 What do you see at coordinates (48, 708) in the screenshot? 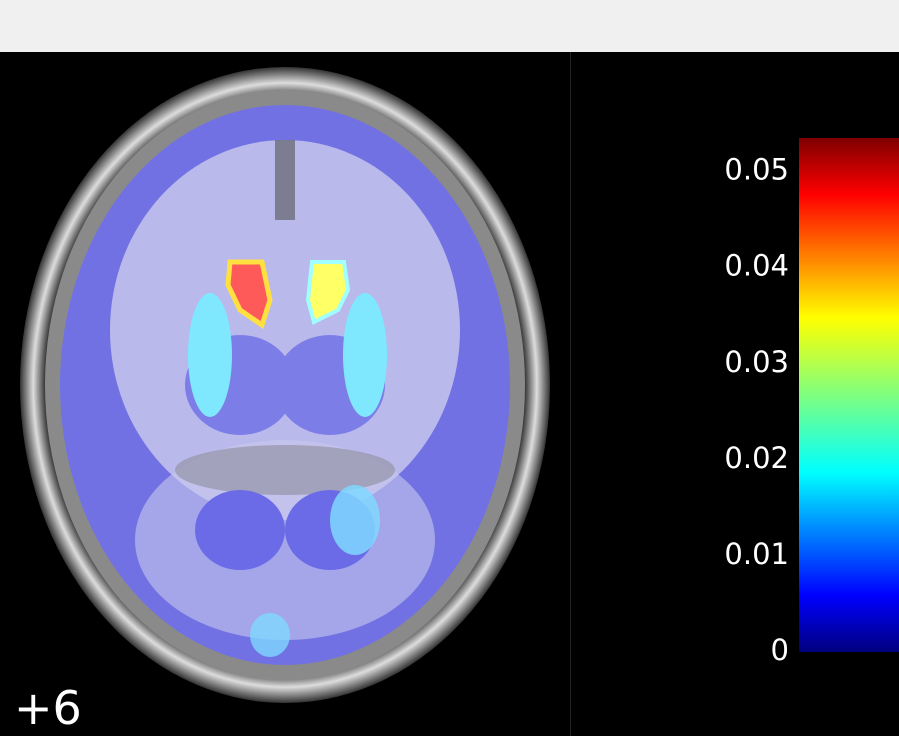
I see `slice-label: +6` at bounding box center [48, 708].